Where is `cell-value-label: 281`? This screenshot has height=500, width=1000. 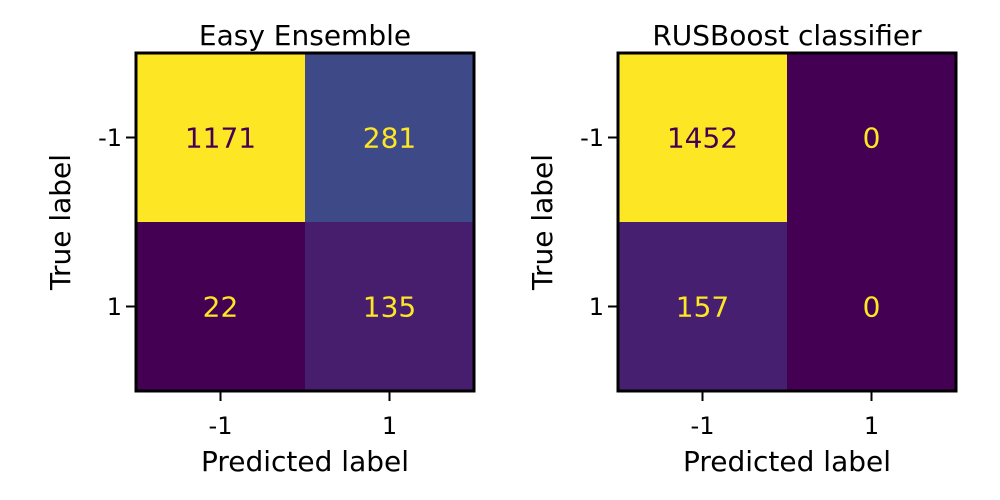
cell-value-label: 281 is located at coordinates (389, 138).